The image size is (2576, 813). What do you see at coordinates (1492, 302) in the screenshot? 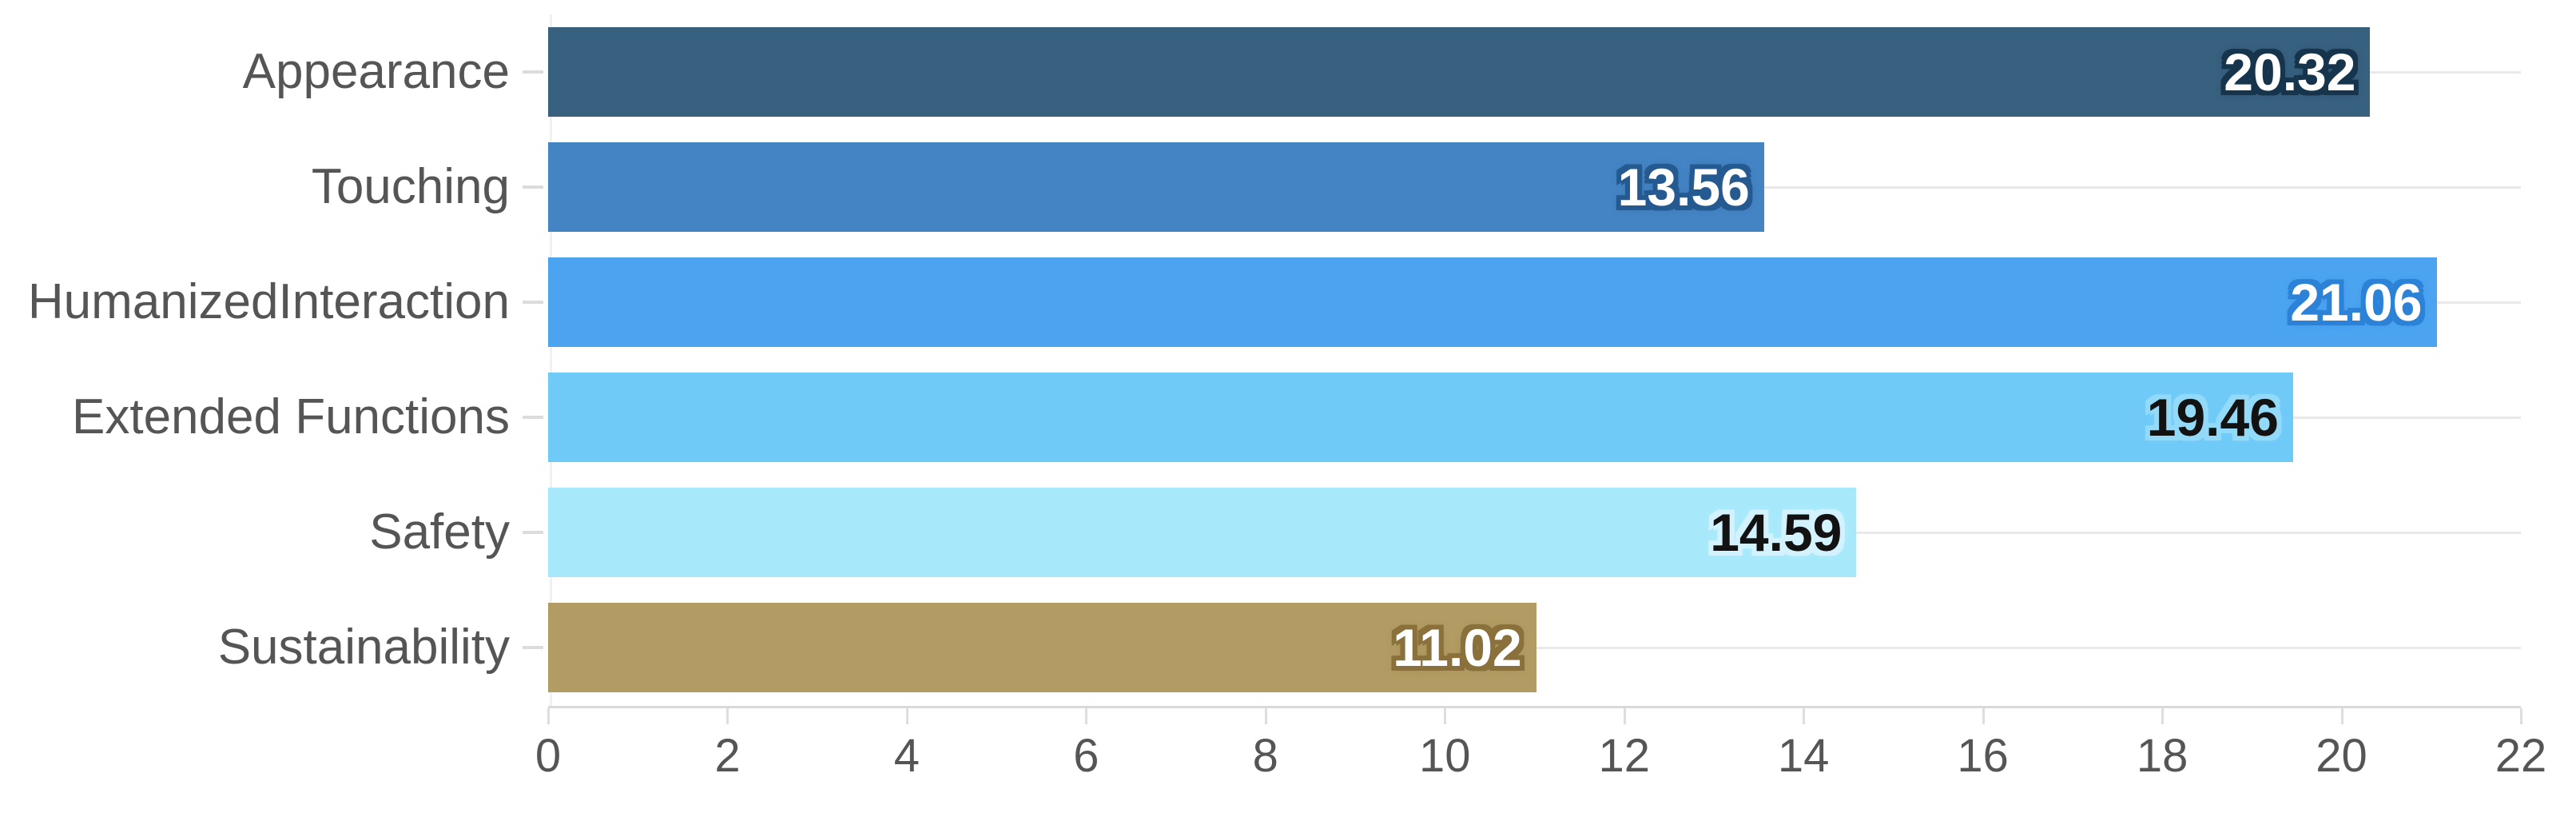
I see `bar: 21.06` at bounding box center [1492, 302].